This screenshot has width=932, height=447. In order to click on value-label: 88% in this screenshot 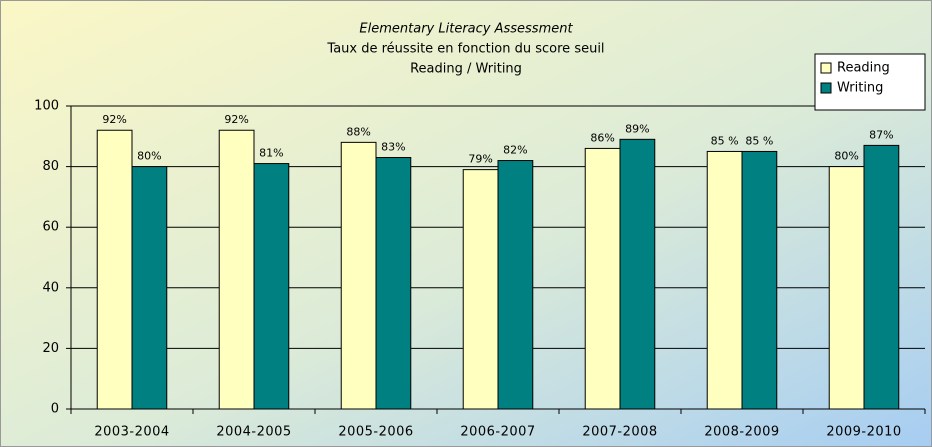, I will do `click(358, 131)`.